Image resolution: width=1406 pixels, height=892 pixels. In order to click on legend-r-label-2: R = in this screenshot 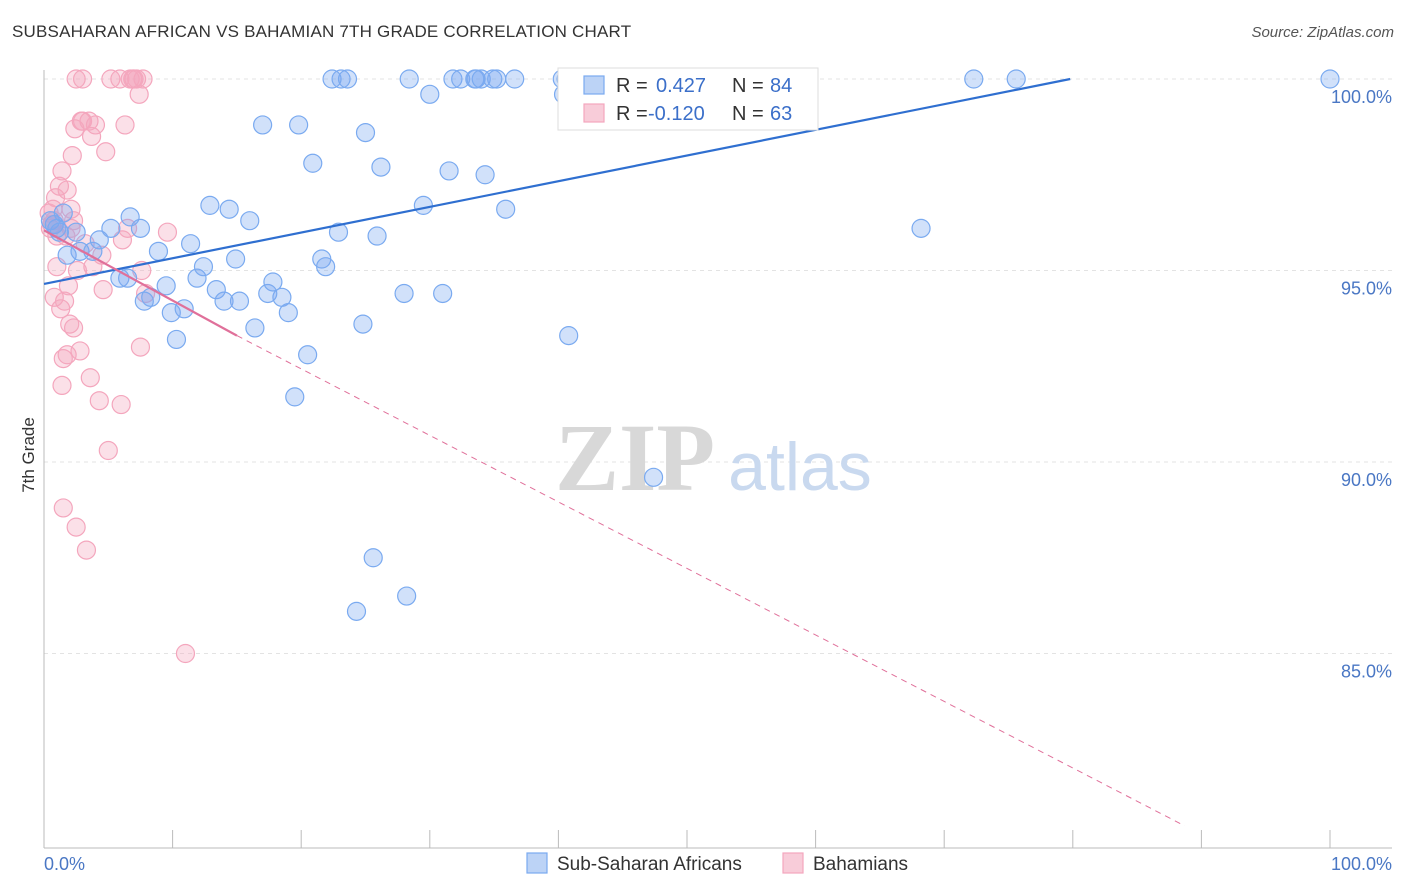, I will do `click(632, 114)`.